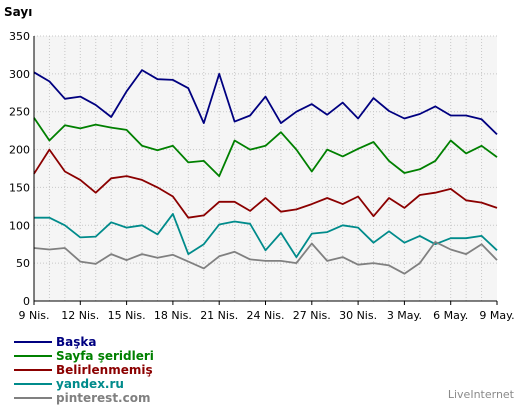 The image size is (520, 405). I want to click on x-tick-label: 12 Nis., so click(80, 315).